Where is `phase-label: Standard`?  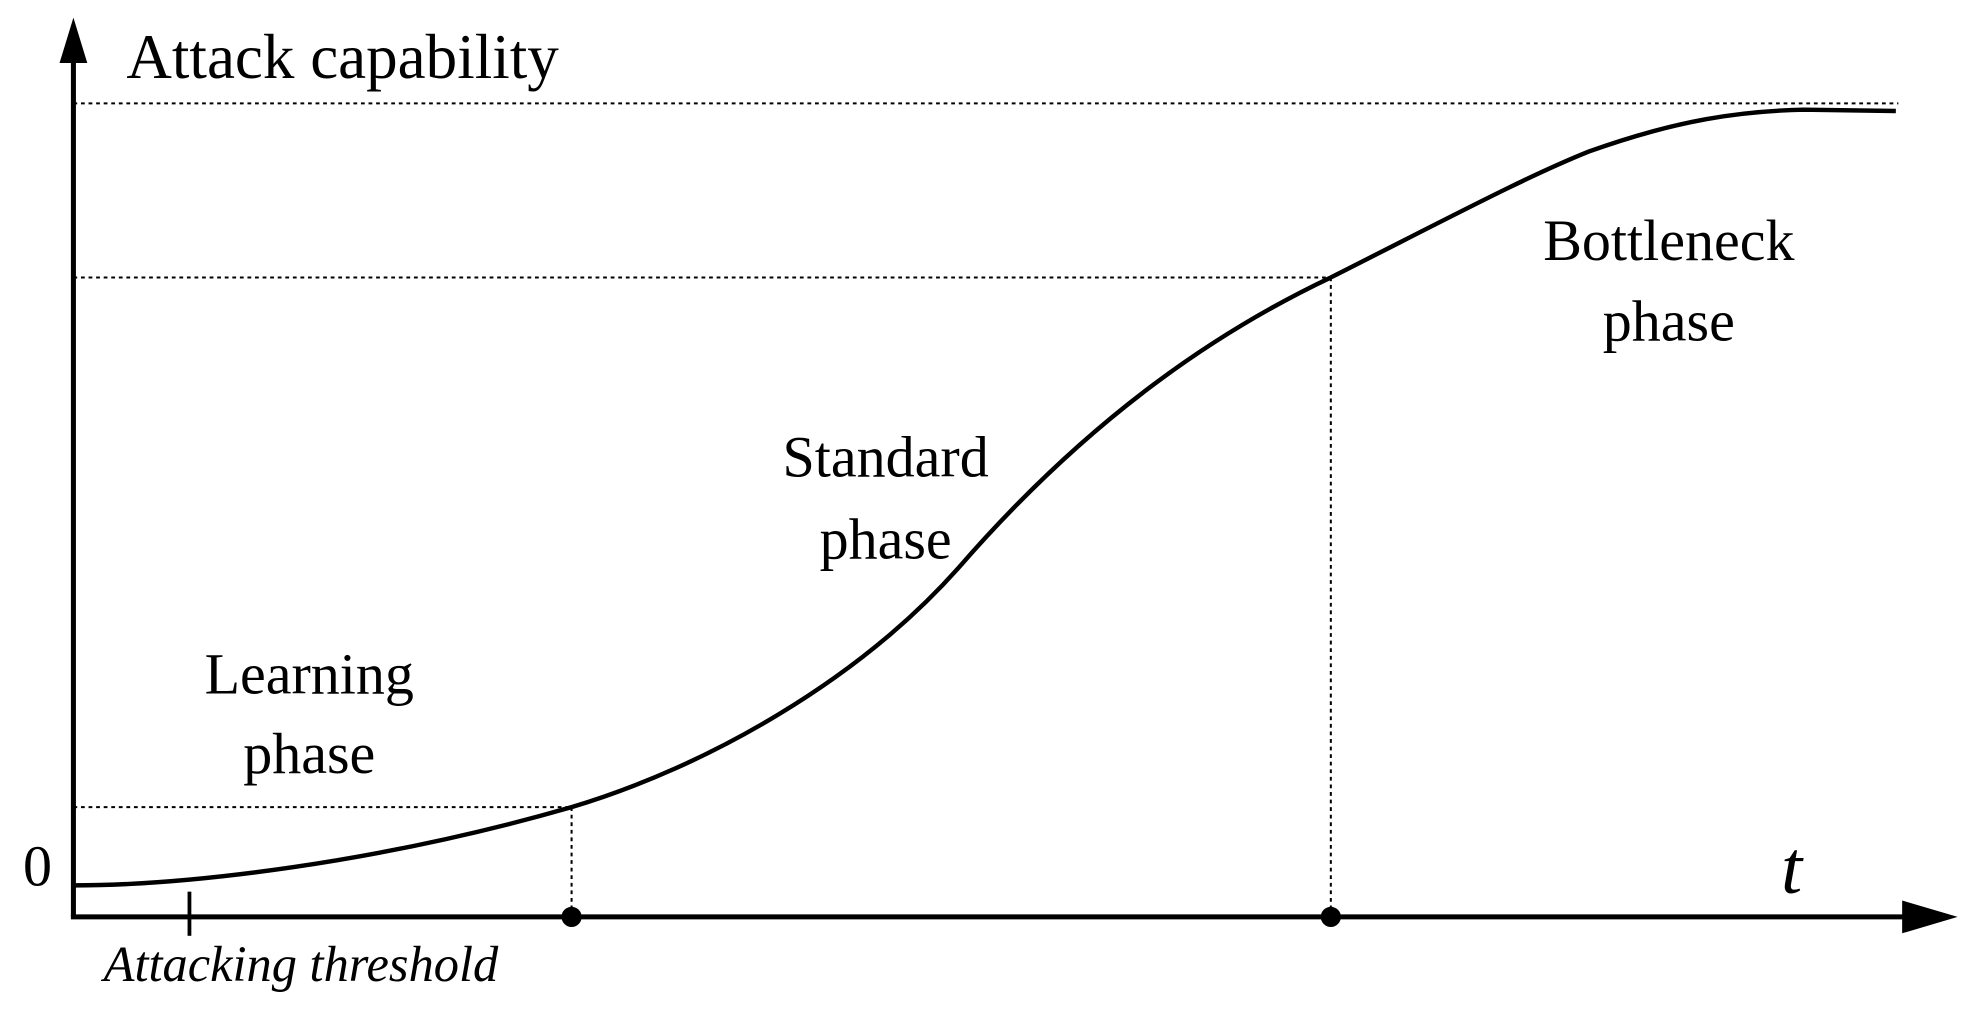
phase-label: Standard is located at coordinates (886, 457).